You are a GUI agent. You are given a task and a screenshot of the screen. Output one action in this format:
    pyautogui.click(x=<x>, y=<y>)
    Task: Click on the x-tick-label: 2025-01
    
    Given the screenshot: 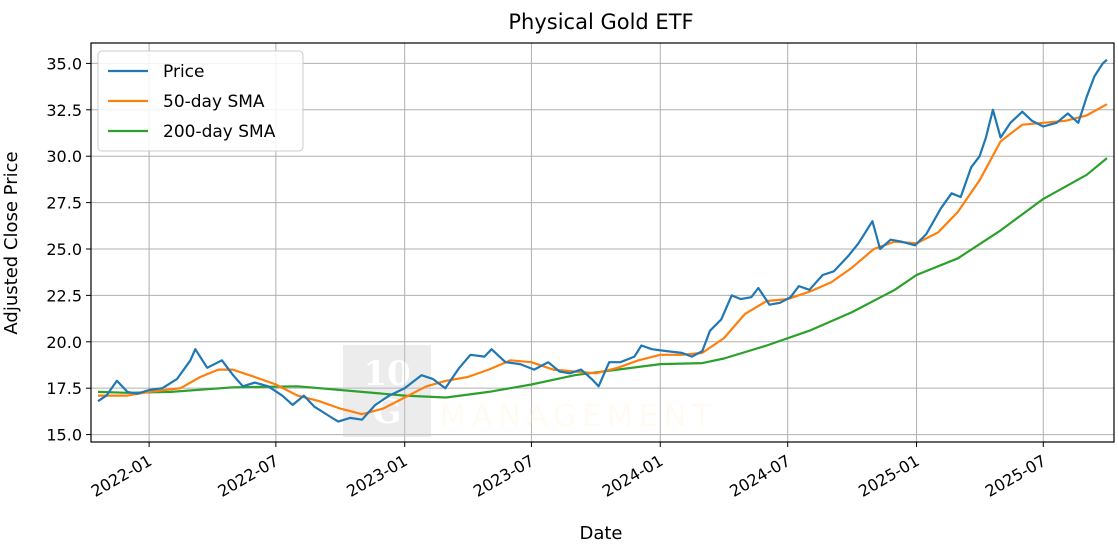 What is the action you would take?
    pyautogui.click(x=888, y=476)
    